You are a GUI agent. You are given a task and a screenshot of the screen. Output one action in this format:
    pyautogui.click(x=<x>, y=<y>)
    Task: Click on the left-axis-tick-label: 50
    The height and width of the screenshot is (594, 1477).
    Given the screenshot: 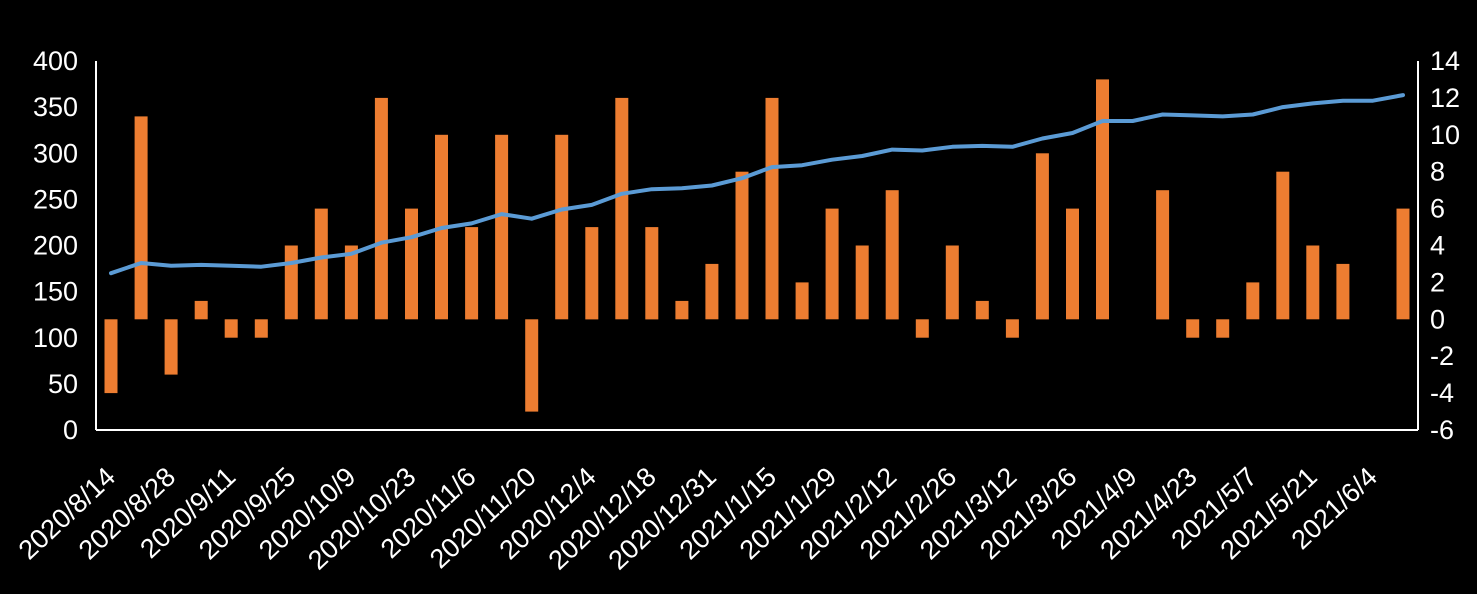 What is the action you would take?
    pyautogui.click(x=63, y=384)
    